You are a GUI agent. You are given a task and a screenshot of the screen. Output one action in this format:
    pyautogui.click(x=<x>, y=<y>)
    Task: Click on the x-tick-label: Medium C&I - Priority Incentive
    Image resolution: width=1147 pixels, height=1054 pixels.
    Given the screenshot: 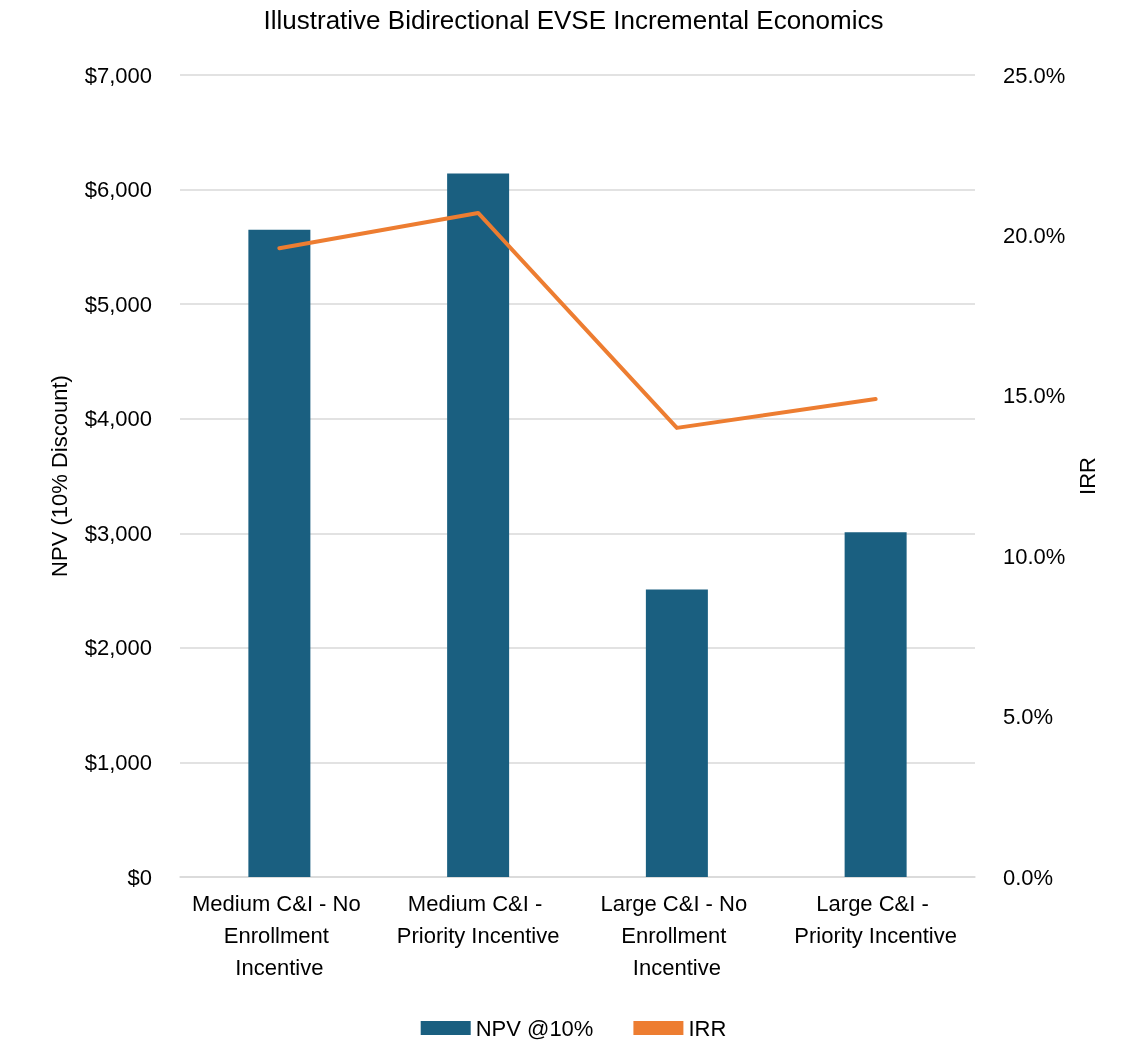 What is the action you would take?
    pyautogui.click(x=478, y=919)
    